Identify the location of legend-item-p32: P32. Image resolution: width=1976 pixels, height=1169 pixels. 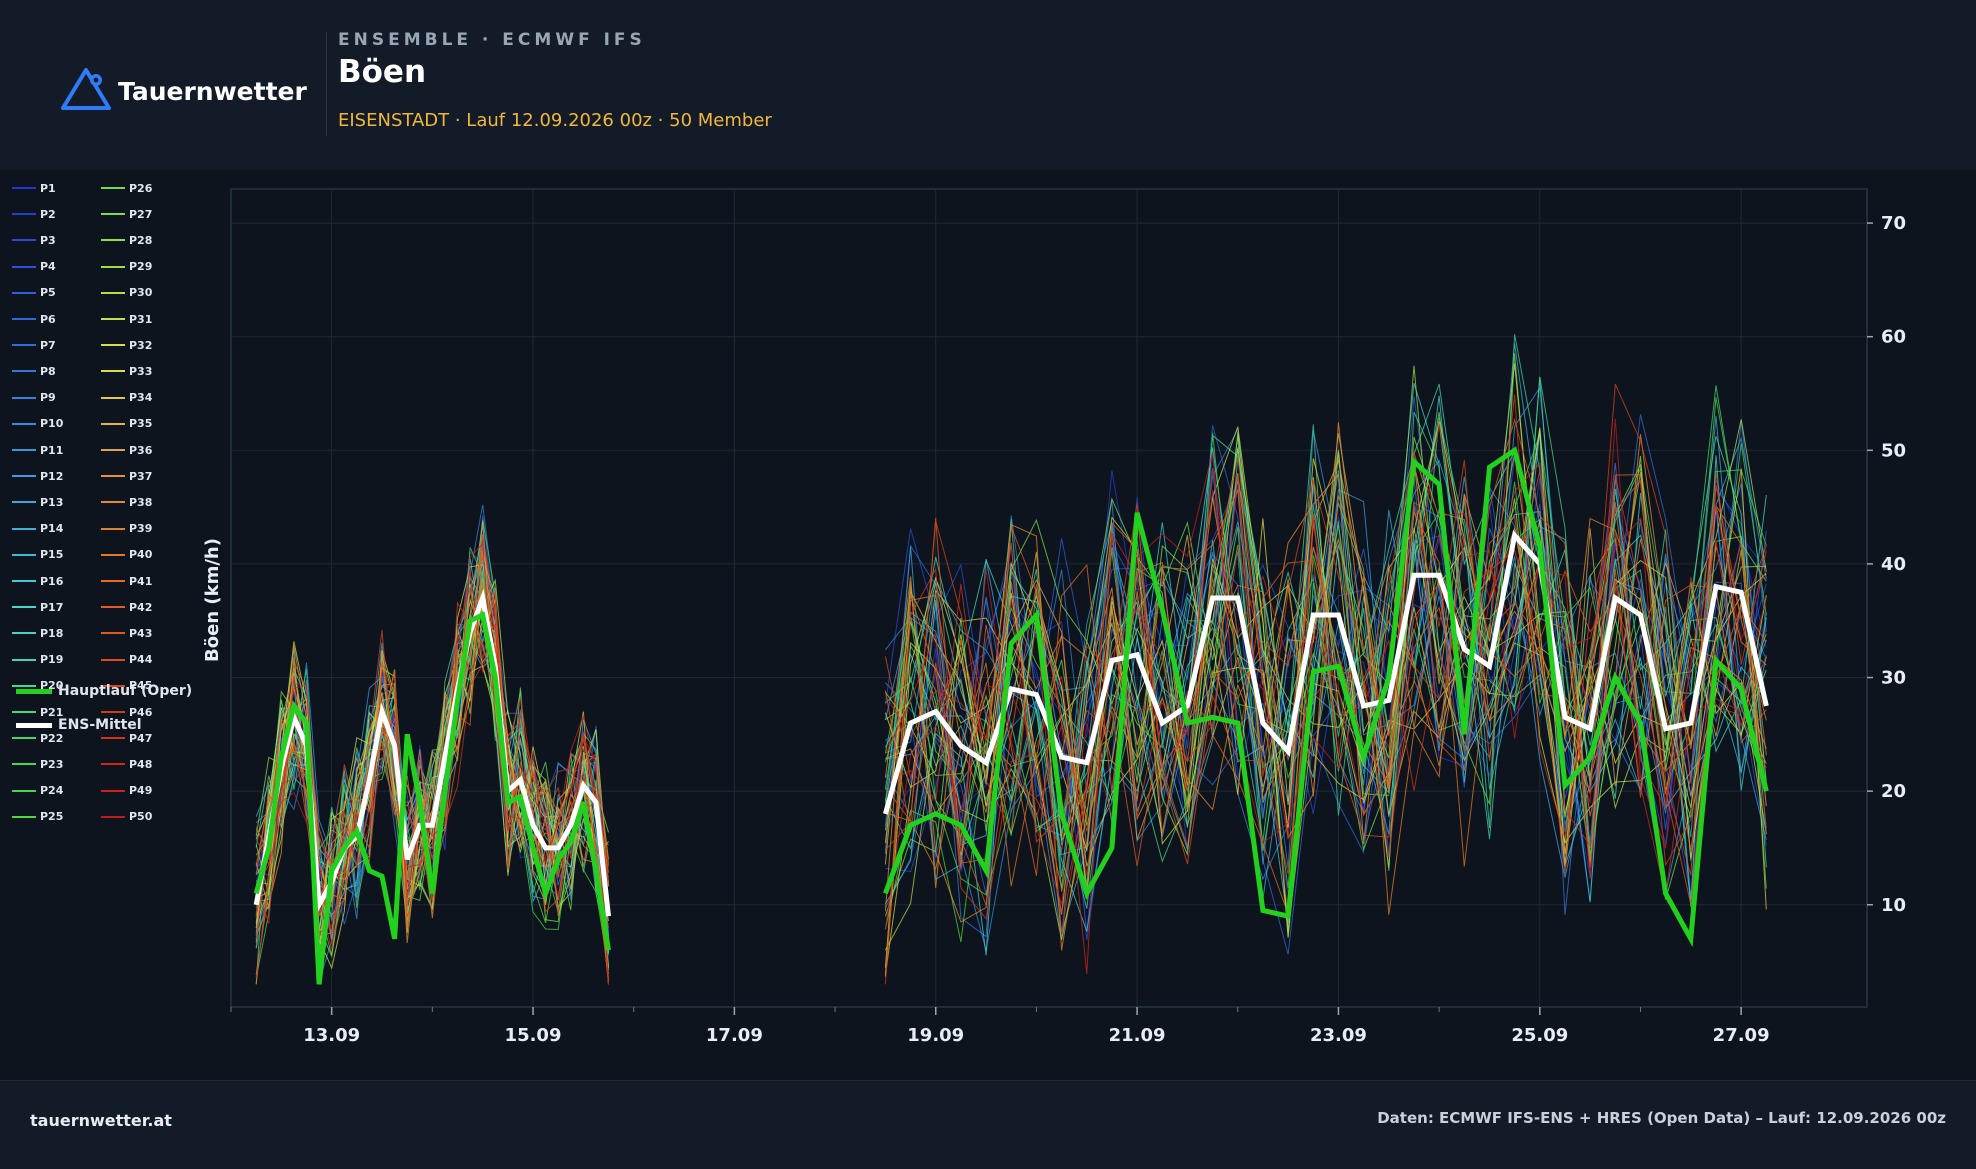
(126, 345).